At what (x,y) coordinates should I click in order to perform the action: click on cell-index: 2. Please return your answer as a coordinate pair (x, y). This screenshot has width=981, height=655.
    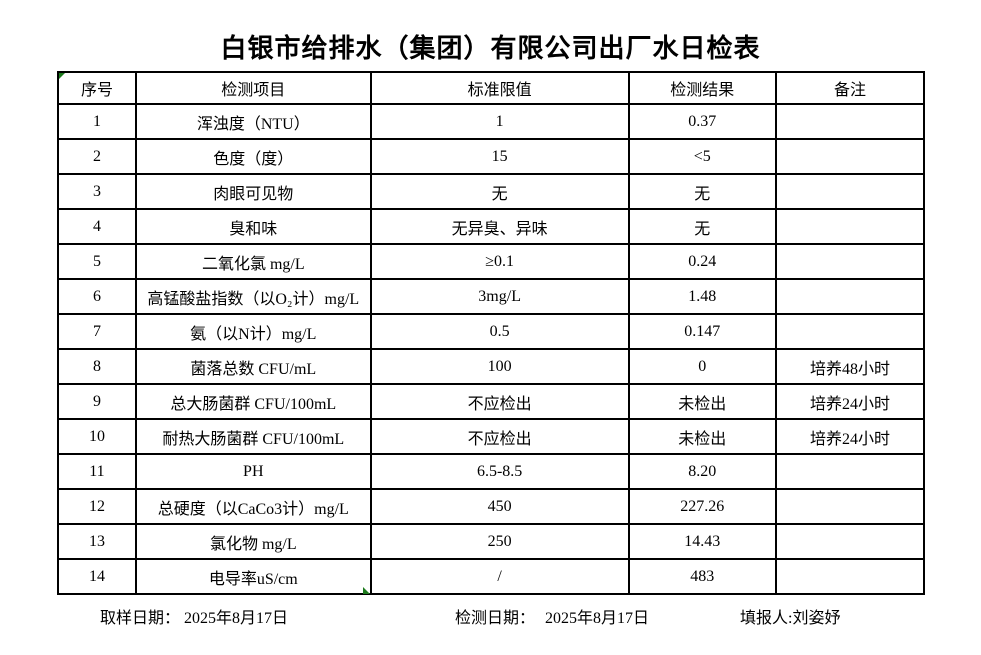
    Looking at the image, I should click on (97, 156).